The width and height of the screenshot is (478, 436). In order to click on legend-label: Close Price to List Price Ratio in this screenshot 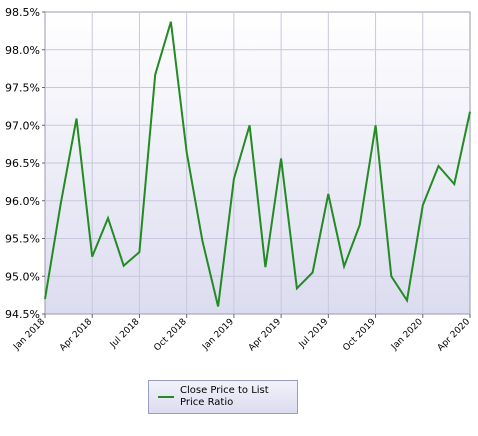, I will do `click(224, 396)`.